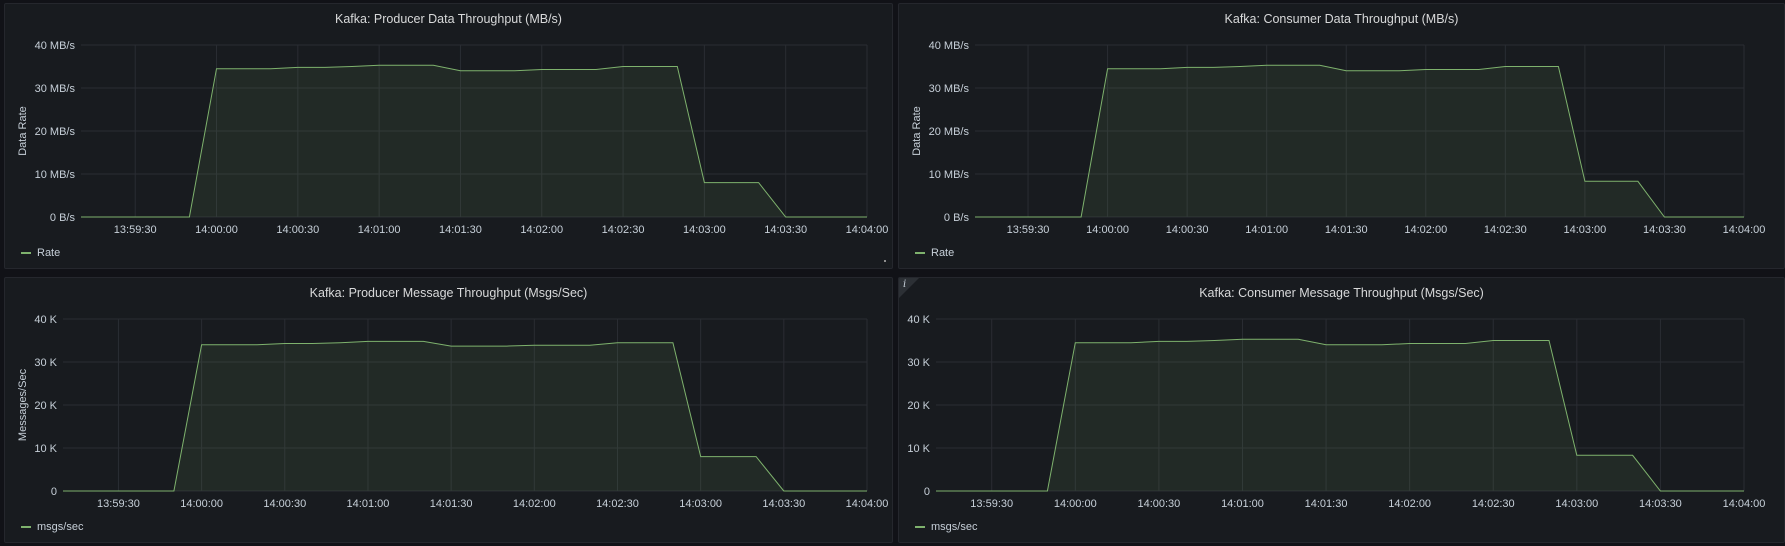  Describe the element at coordinates (23, 404) in the screenshot. I see `y-axis-label: Messages/Sec` at that location.